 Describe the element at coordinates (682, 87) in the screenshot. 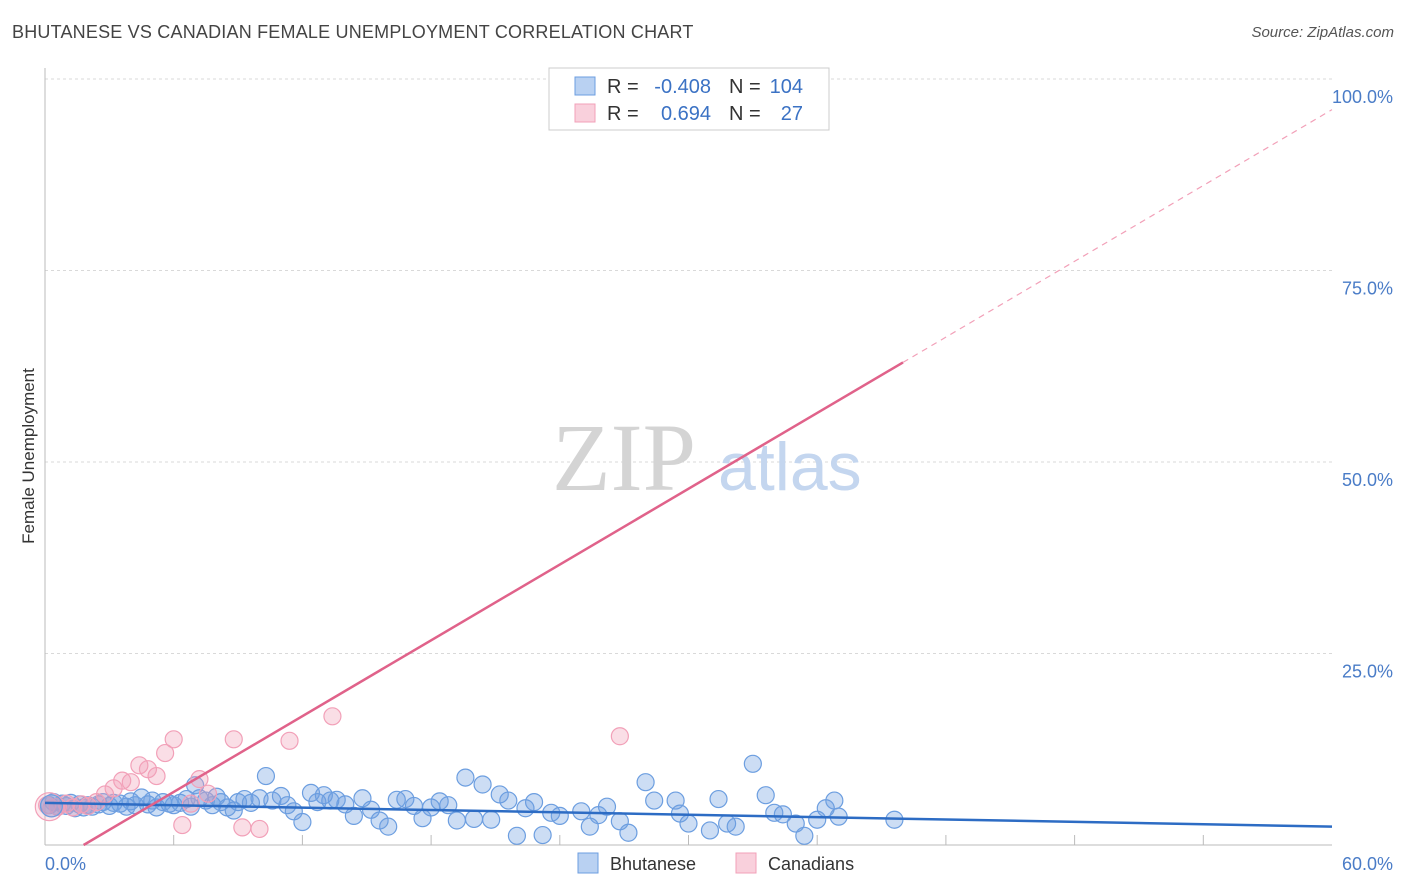

I see `legend-r-value-bhutanese: -0.408` at that location.